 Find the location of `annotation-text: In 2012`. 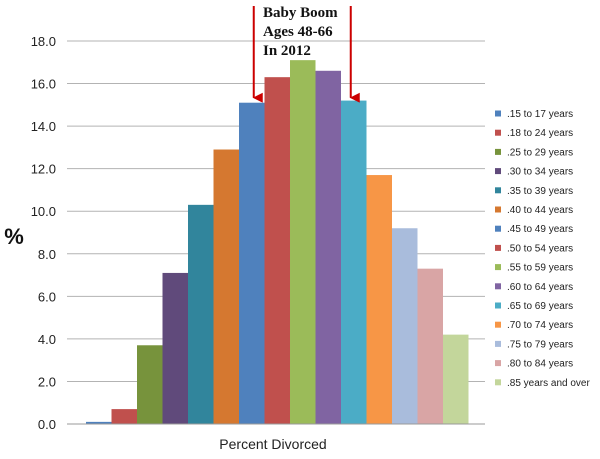

annotation-text: In 2012 is located at coordinates (287, 51).